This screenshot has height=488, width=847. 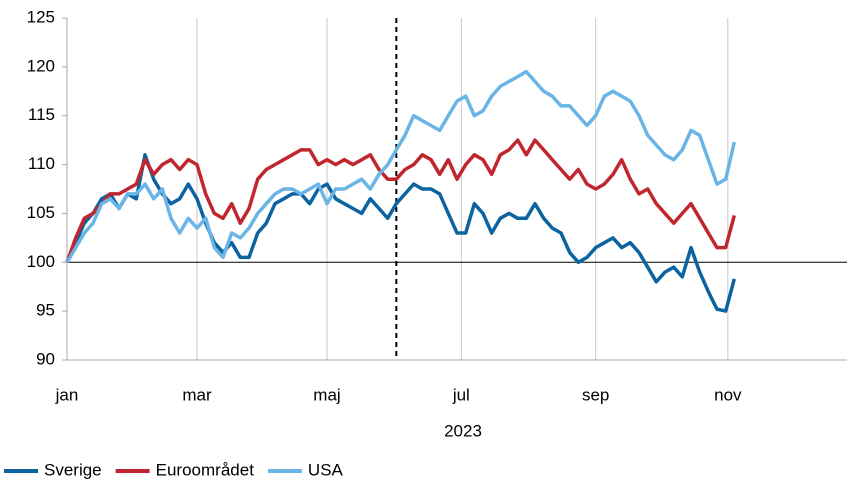 I want to click on x-tick-label: jul, so click(x=461, y=394).